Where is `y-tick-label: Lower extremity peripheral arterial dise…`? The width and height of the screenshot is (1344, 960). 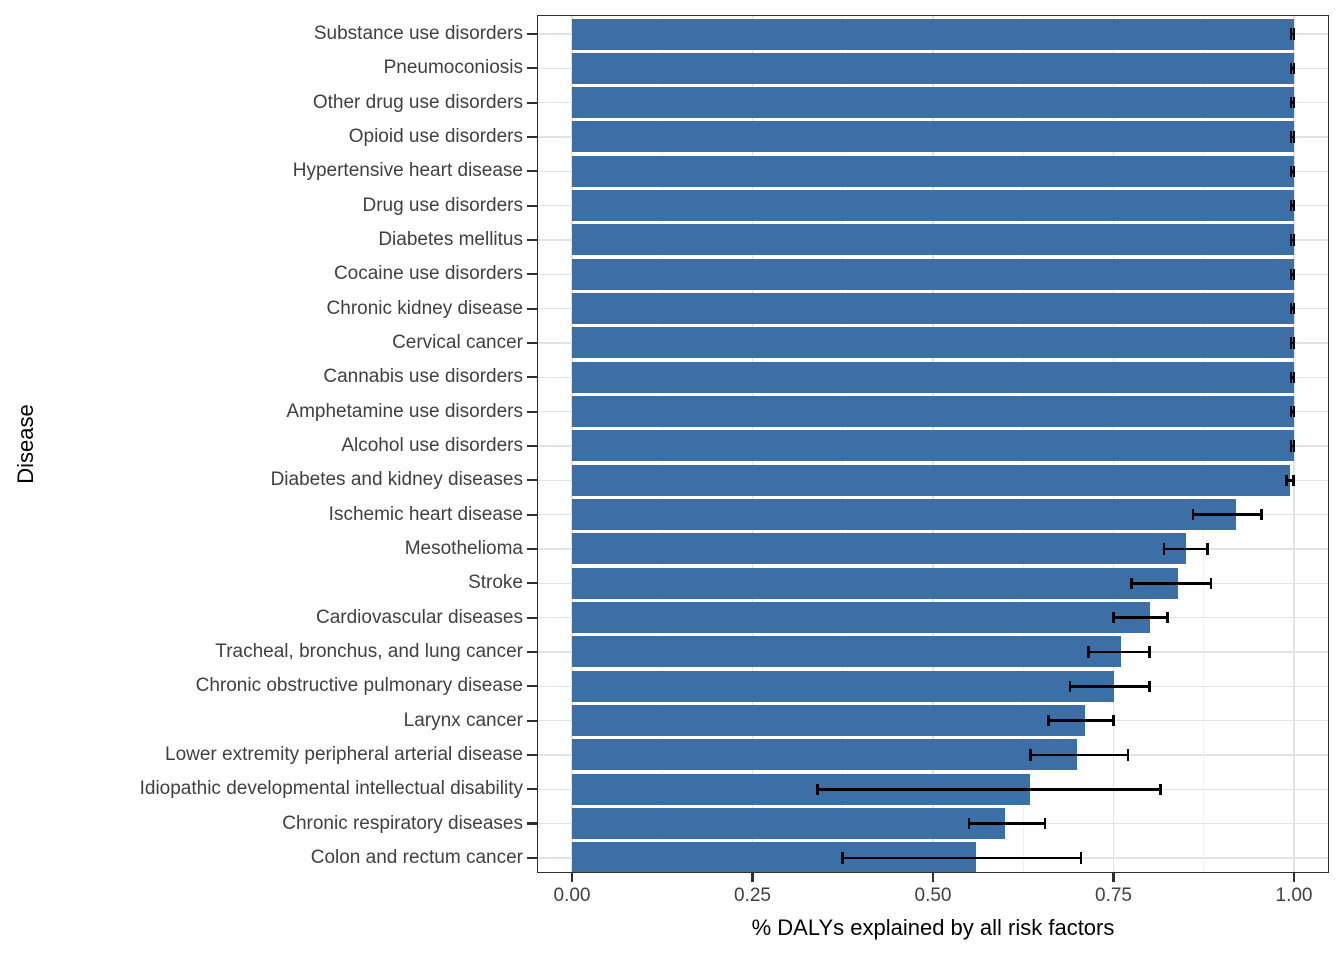 y-tick-label: Lower extremity peripheral arterial dise… is located at coordinates (344, 754).